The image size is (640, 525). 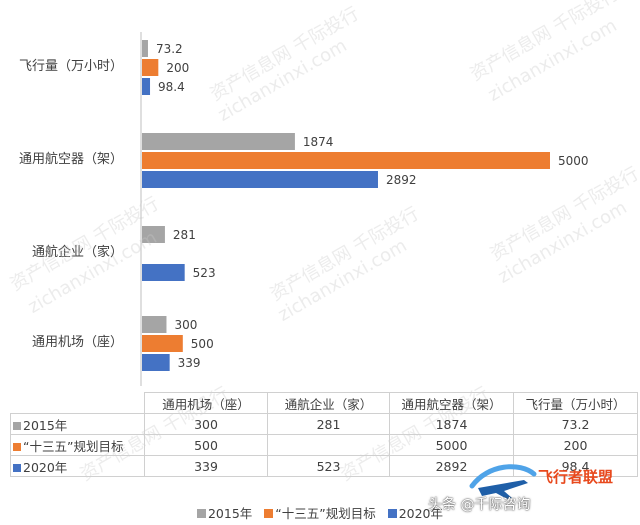 I want to click on legend-label: “十三五”规划目标, so click(x=325, y=513).